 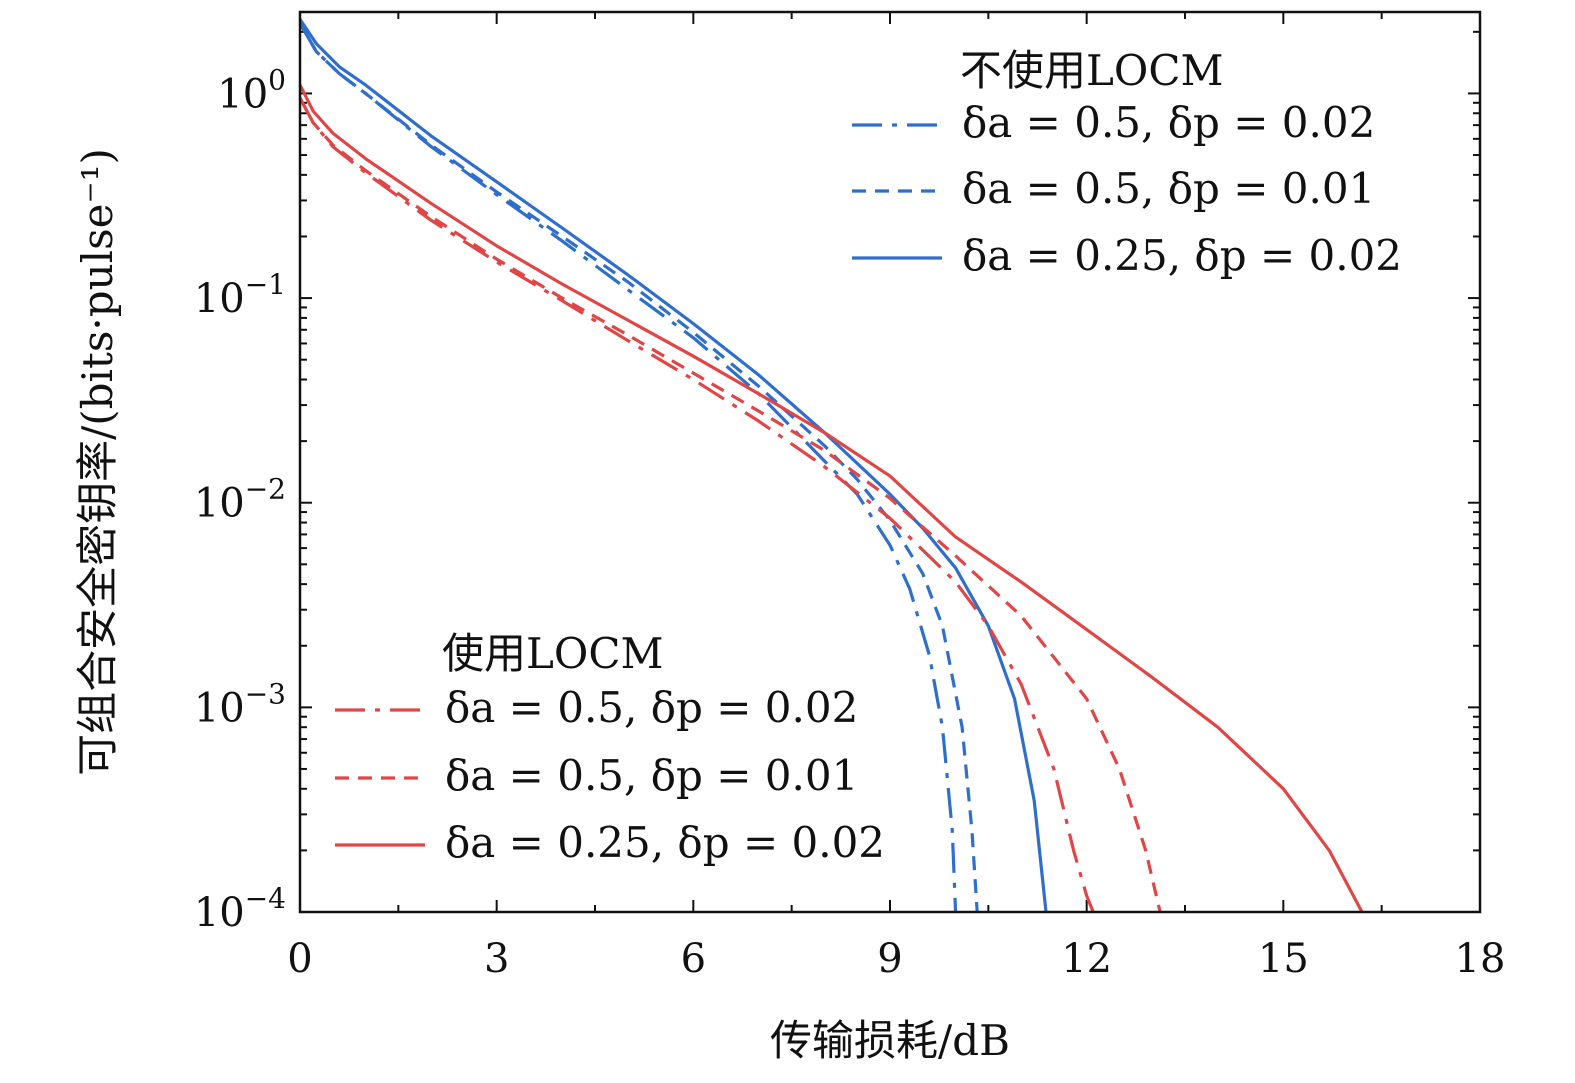 What do you see at coordinates (240, 704) in the screenshot?
I see `y-tick-label: 10⁻³` at bounding box center [240, 704].